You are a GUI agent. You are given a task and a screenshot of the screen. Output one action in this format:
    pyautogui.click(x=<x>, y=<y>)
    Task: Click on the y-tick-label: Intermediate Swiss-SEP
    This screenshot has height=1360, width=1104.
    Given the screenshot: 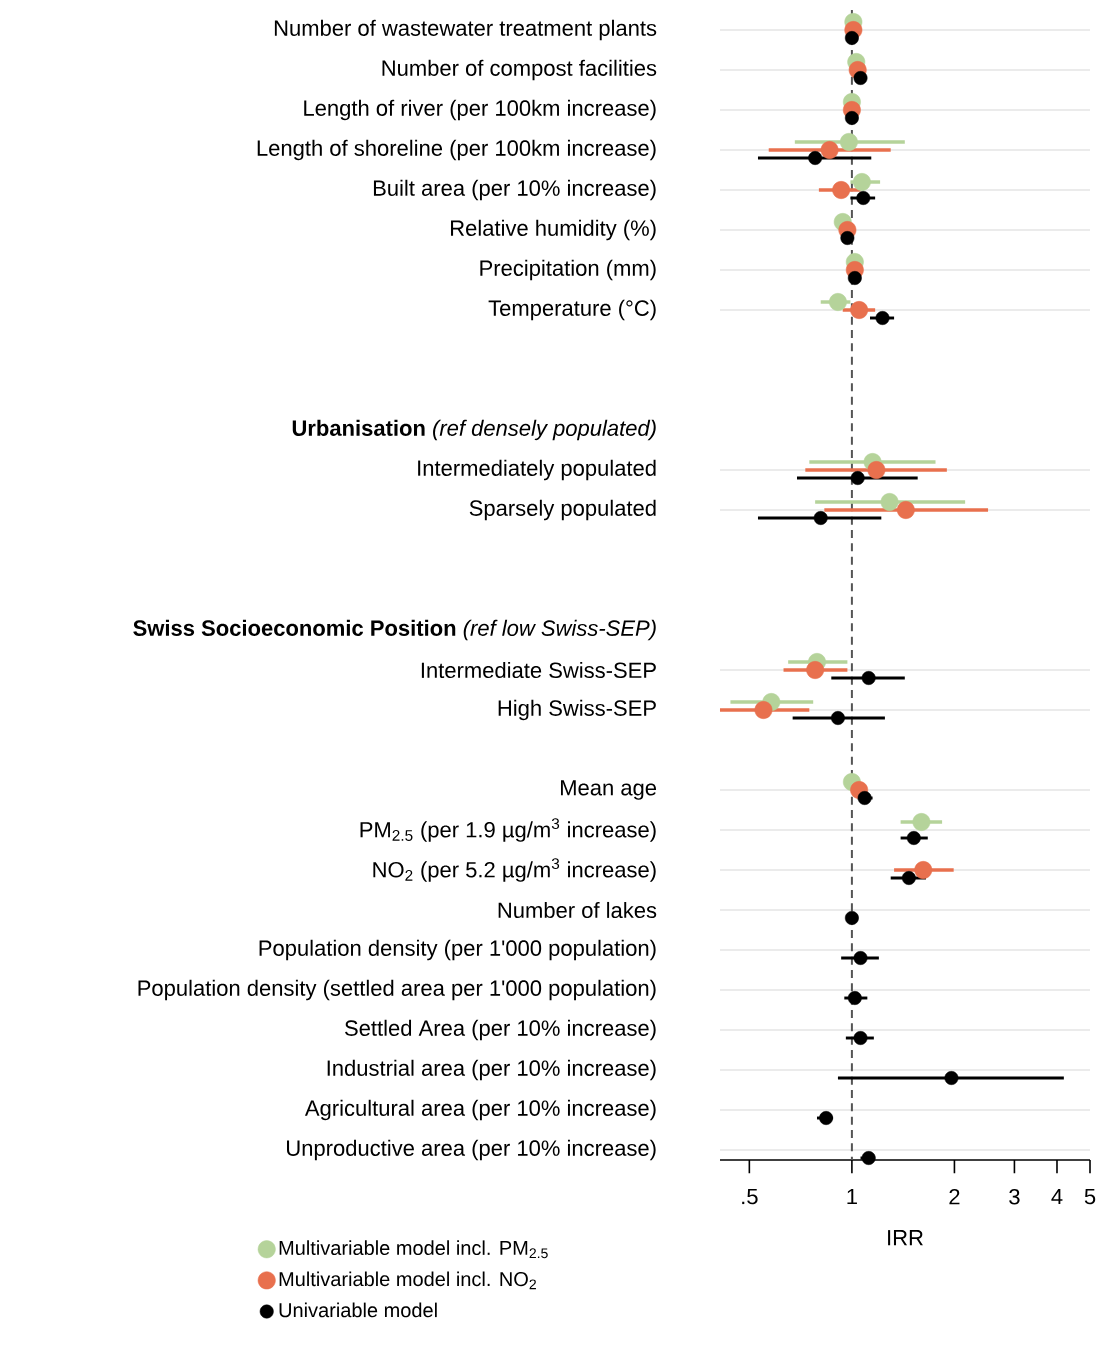 What is the action you would take?
    pyautogui.click(x=538, y=670)
    